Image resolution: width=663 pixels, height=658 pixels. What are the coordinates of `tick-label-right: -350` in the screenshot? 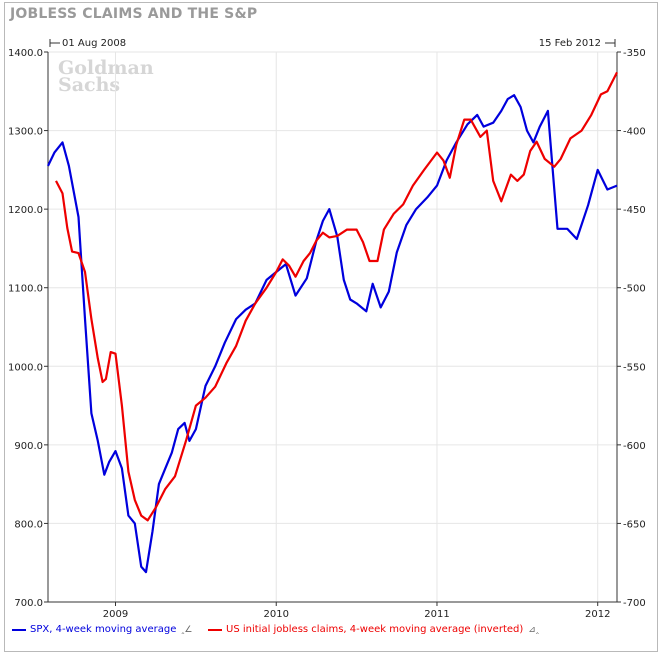 It's located at (634, 53).